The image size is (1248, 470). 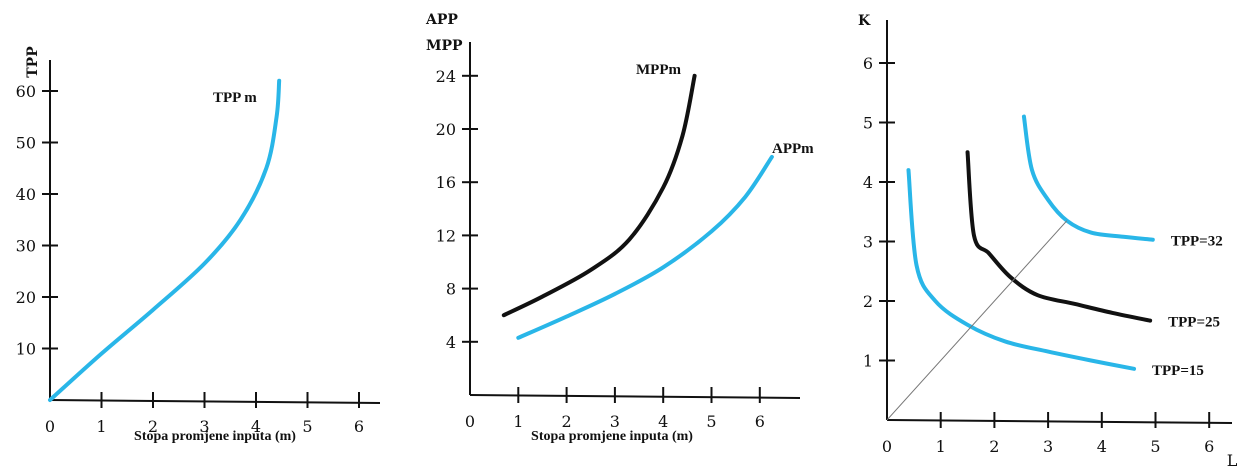 What do you see at coordinates (451, 289) in the screenshot?
I see `y-tick-label: 8` at bounding box center [451, 289].